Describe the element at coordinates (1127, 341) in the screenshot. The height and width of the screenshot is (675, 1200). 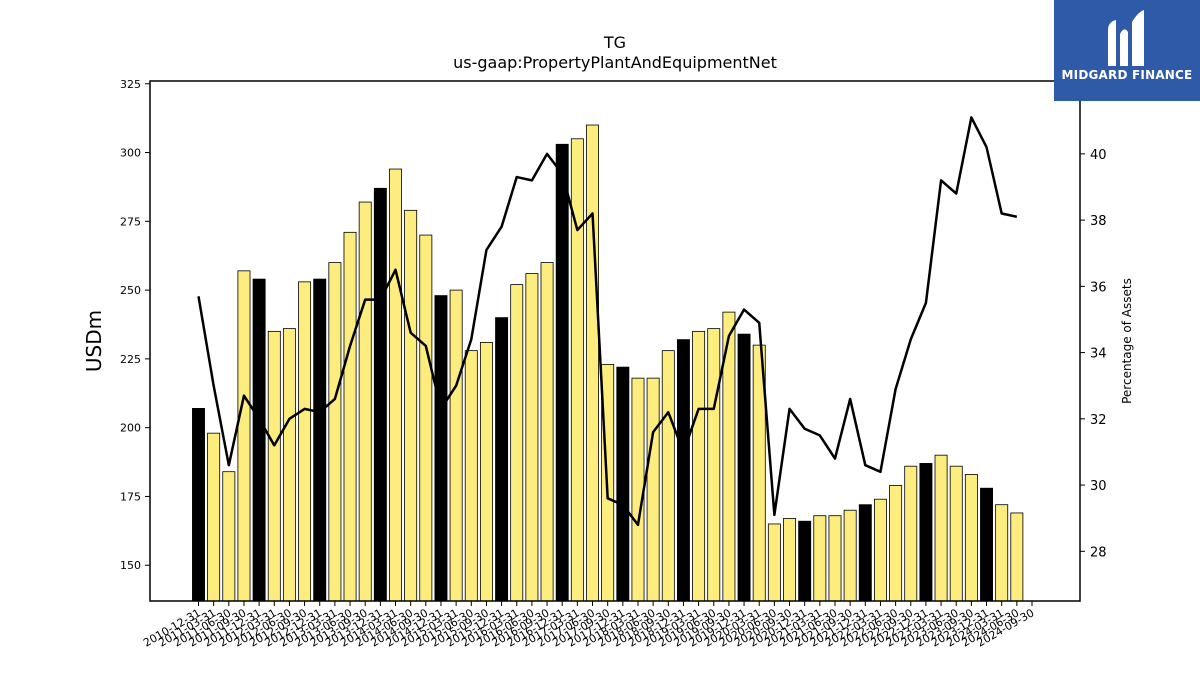
I see `y2-axis-label: Percentage of Assets` at that location.